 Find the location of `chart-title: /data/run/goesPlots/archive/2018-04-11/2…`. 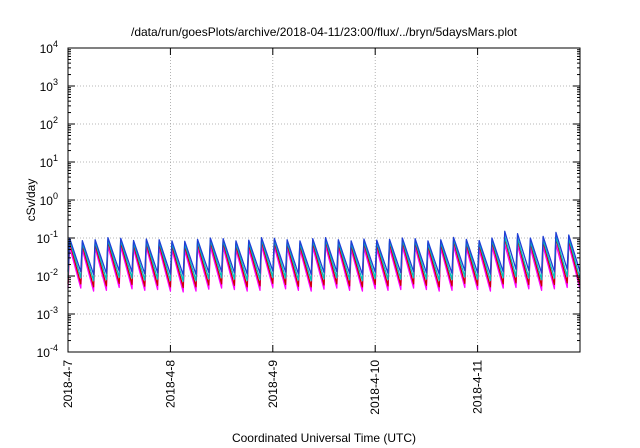

chart-title: /data/run/goesPlots/archive/2018-04-11/2… is located at coordinates (324, 32).